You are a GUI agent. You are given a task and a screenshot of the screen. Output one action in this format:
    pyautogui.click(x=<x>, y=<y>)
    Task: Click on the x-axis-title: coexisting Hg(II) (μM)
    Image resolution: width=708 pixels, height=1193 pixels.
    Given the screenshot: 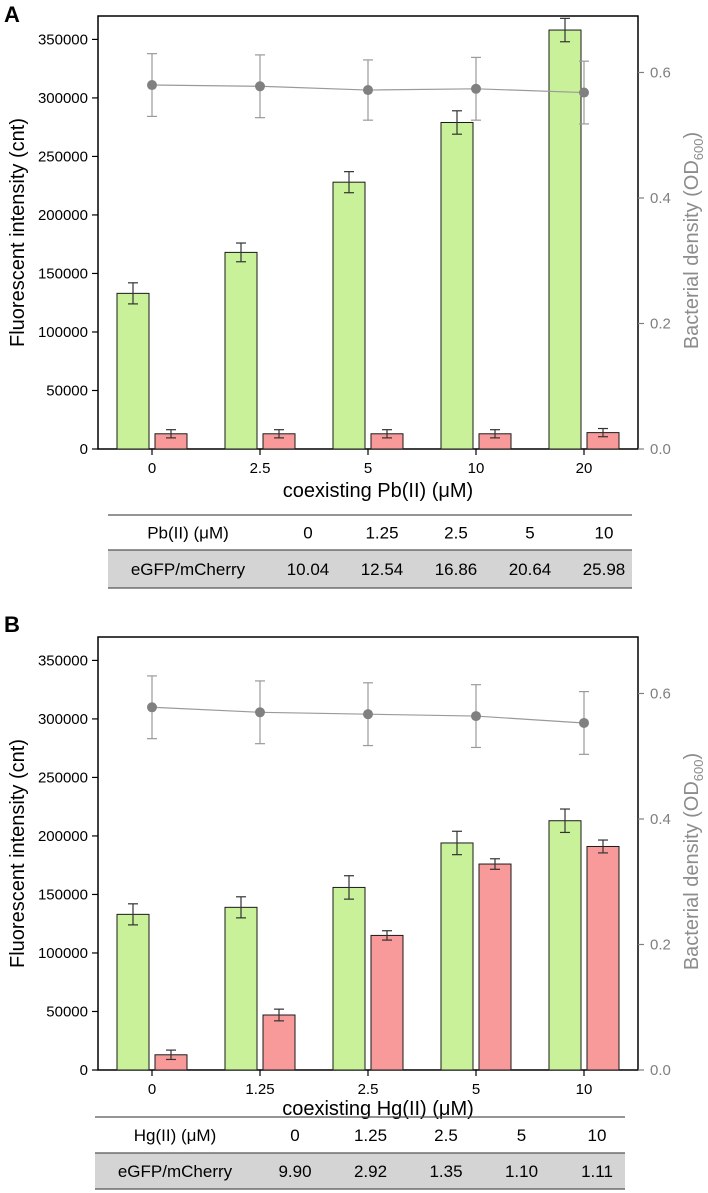 What is the action you would take?
    pyautogui.click(x=378, y=1109)
    